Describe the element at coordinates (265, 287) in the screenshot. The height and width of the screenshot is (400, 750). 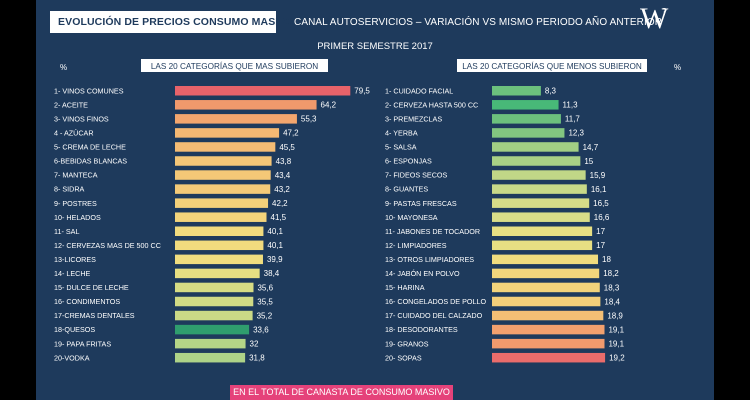
I see `value-label: 35,6` at that location.